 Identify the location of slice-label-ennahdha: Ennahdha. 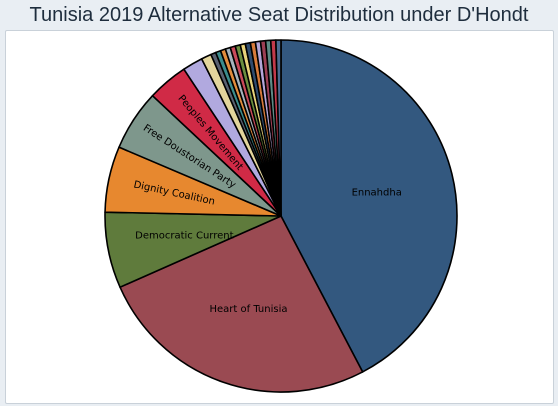
(377, 192).